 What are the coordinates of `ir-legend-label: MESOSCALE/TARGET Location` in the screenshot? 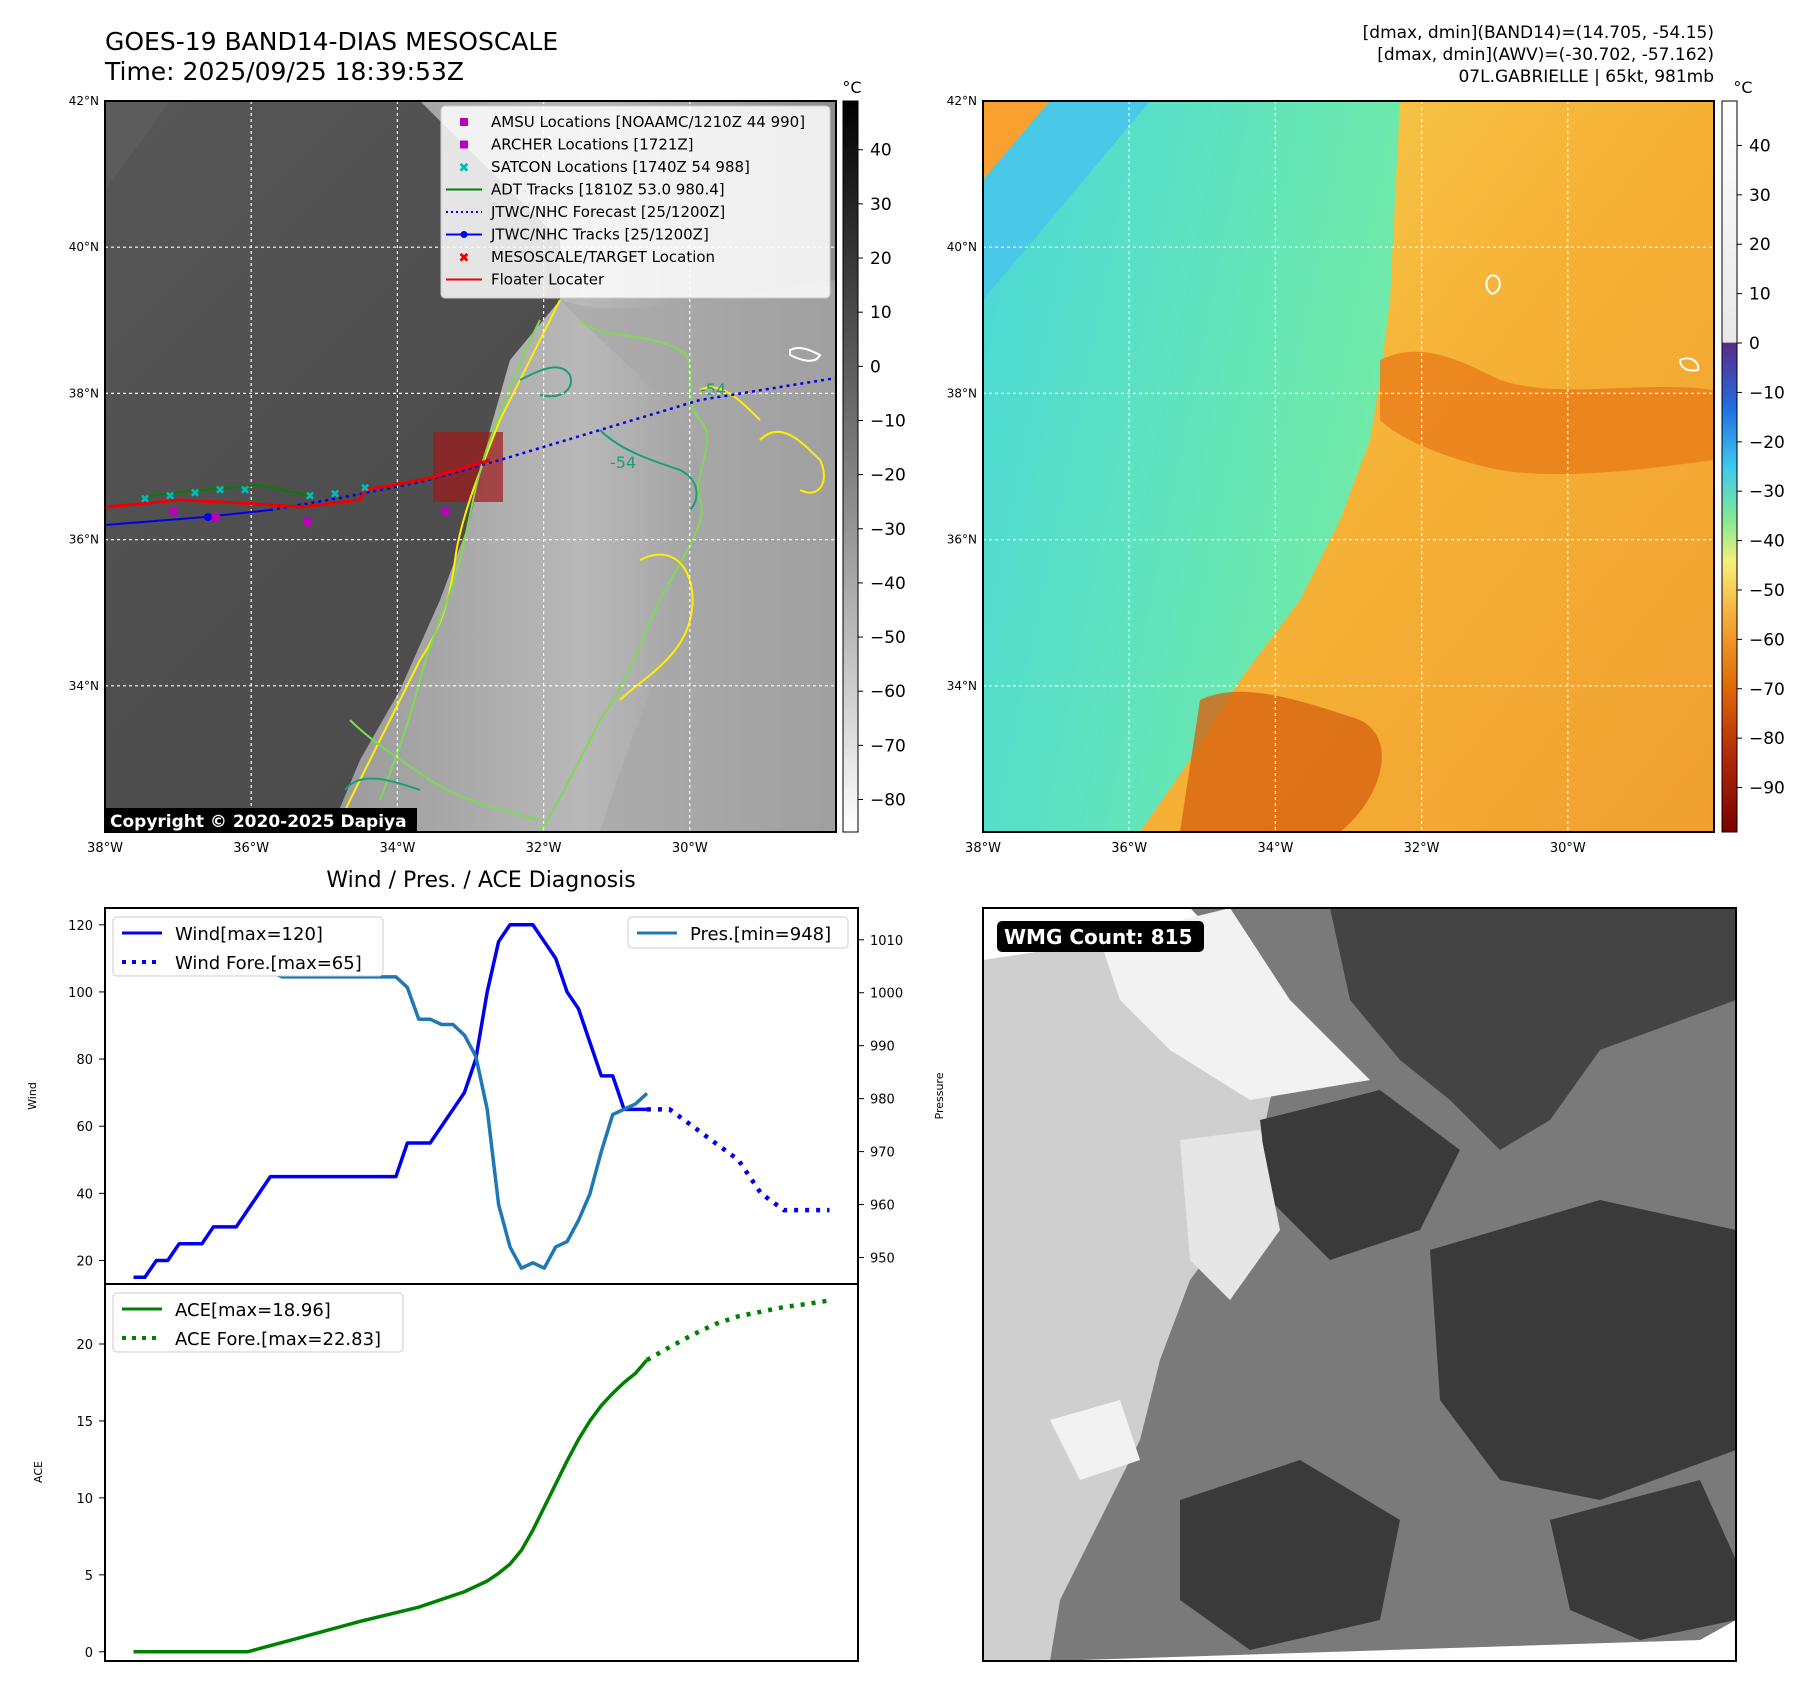 It's located at (603, 257).